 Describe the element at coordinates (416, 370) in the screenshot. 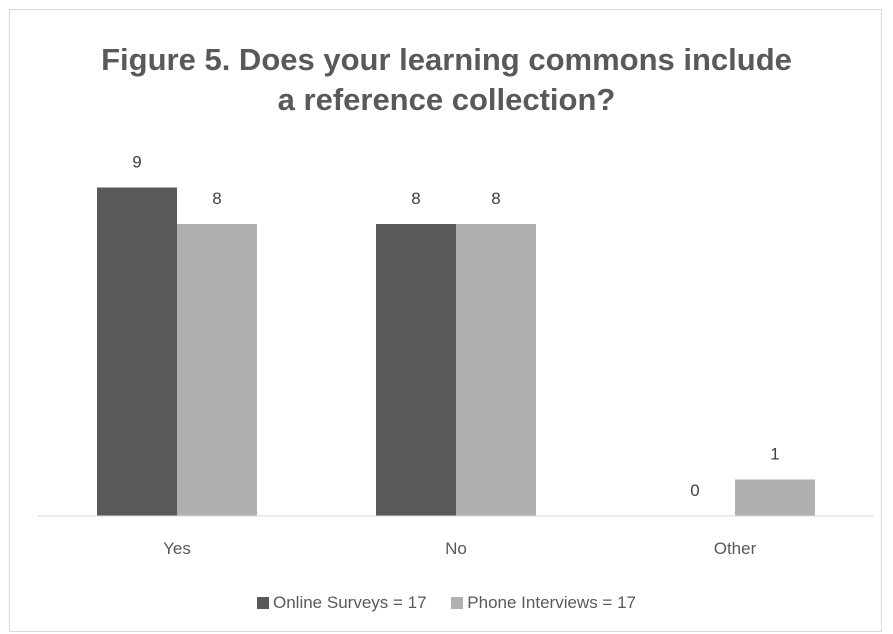

I see `bar-no-online-surveys` at that location.